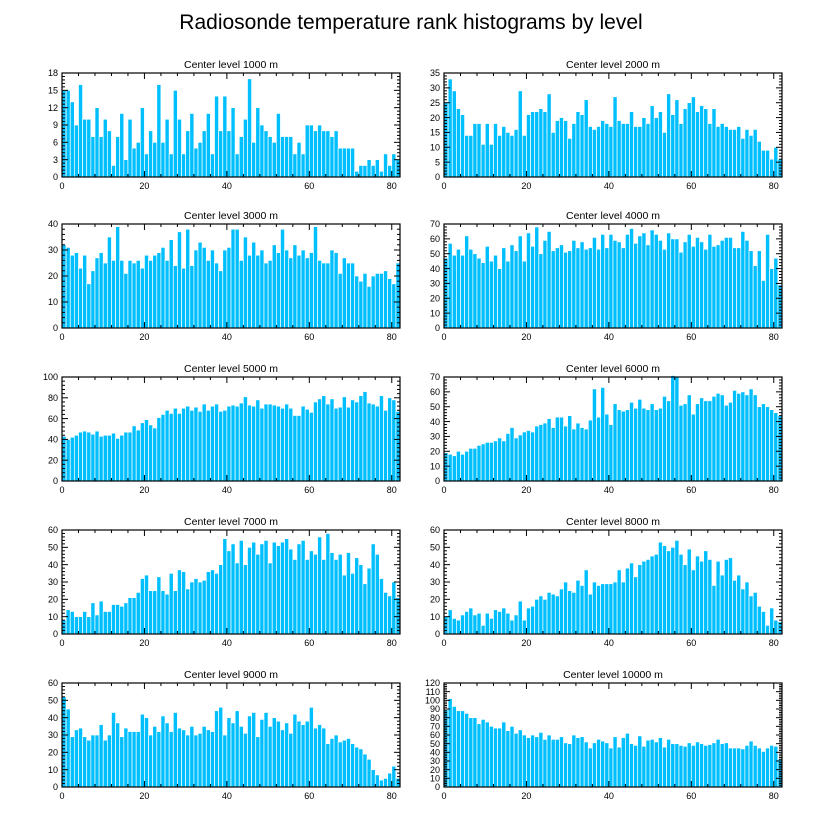 The image size is (822, 824). Describe the element at coordinates (435, 284) in the screenshot. I see `y-tick-label: 30` at that location.